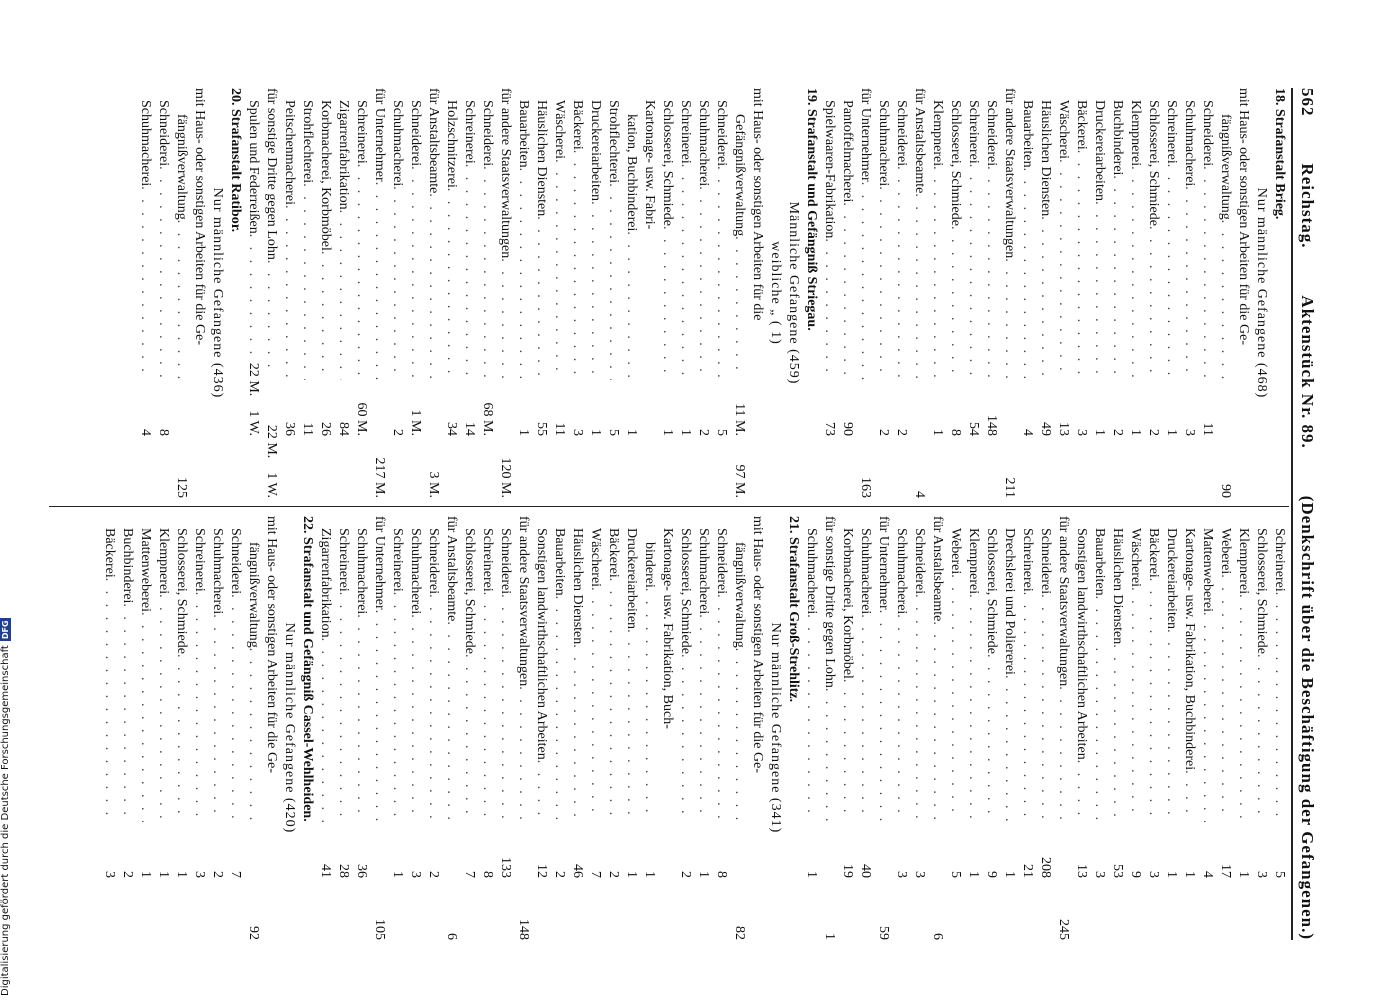  I want to click on line: Bauarbeiten 2, so click(559, 728).